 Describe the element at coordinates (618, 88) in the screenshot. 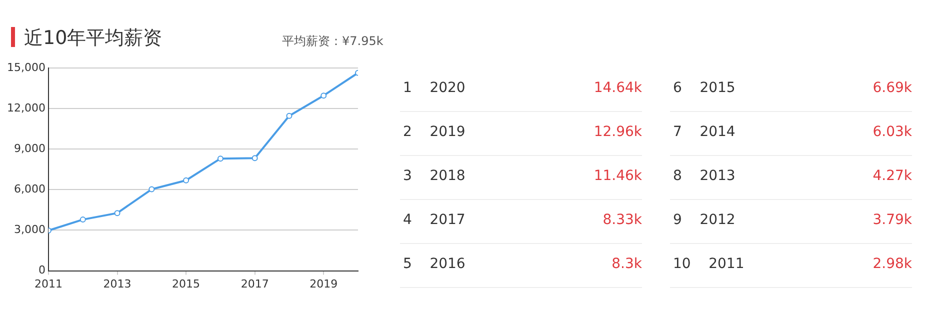

I see `text: 14.64k` at that location.